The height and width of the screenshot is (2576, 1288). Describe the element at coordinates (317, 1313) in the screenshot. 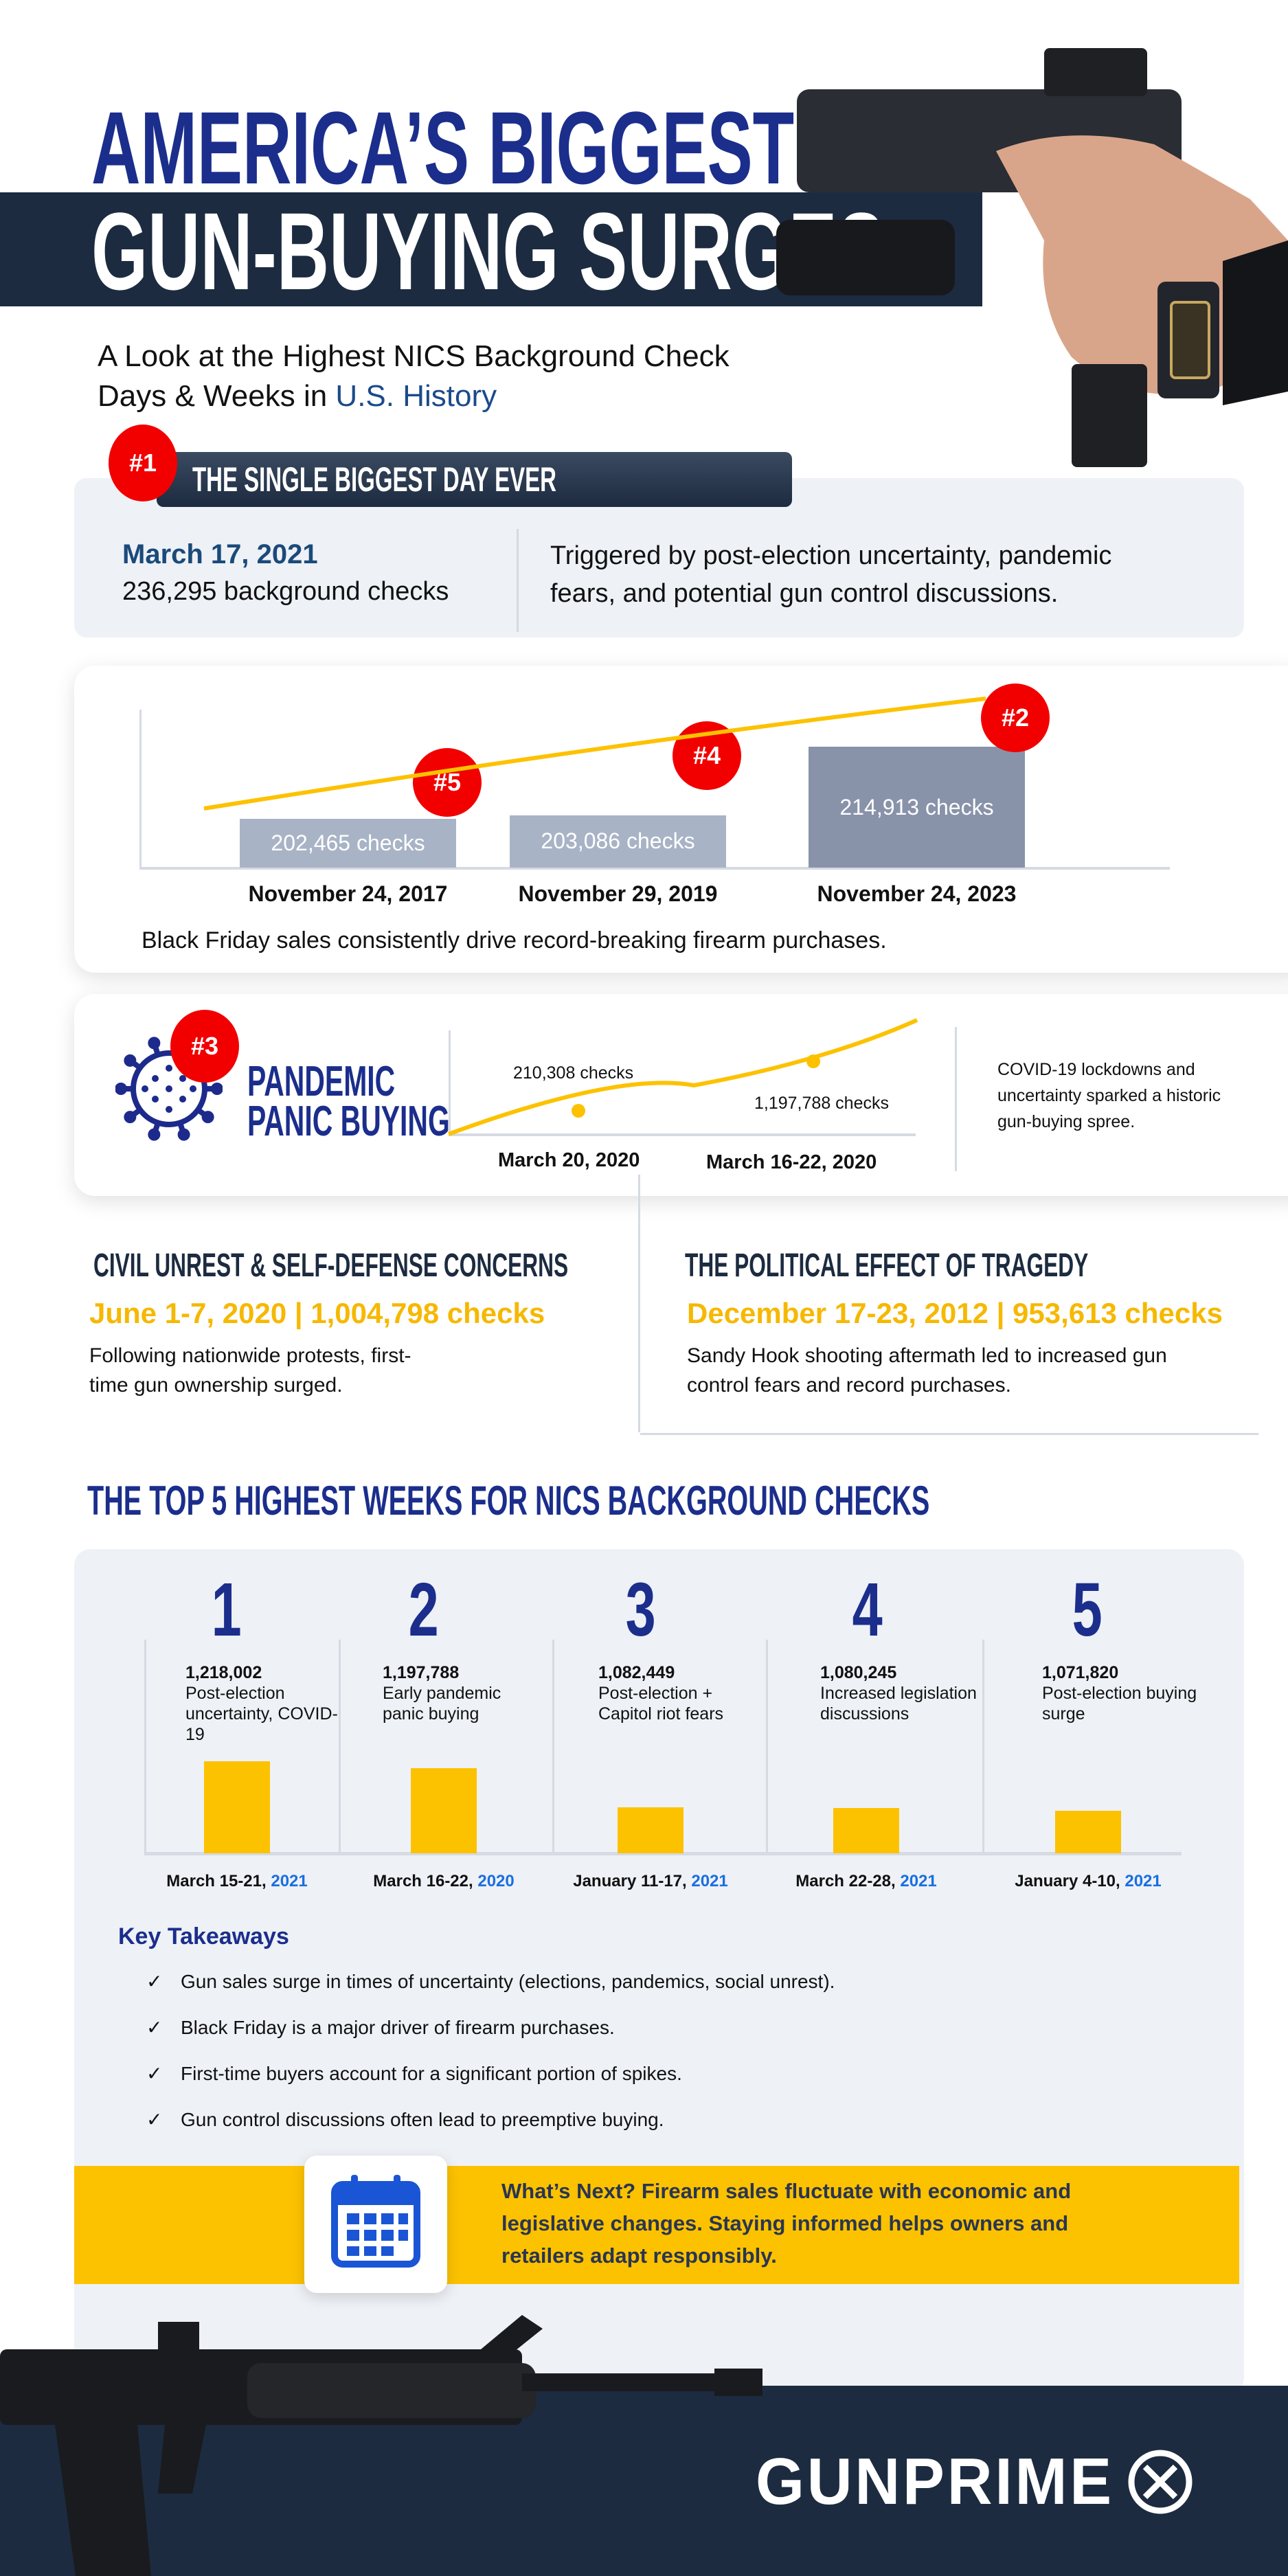

I see `civil-unrest-highlight: June 1-7, 2020 | 1,004,798 checks` at that location.